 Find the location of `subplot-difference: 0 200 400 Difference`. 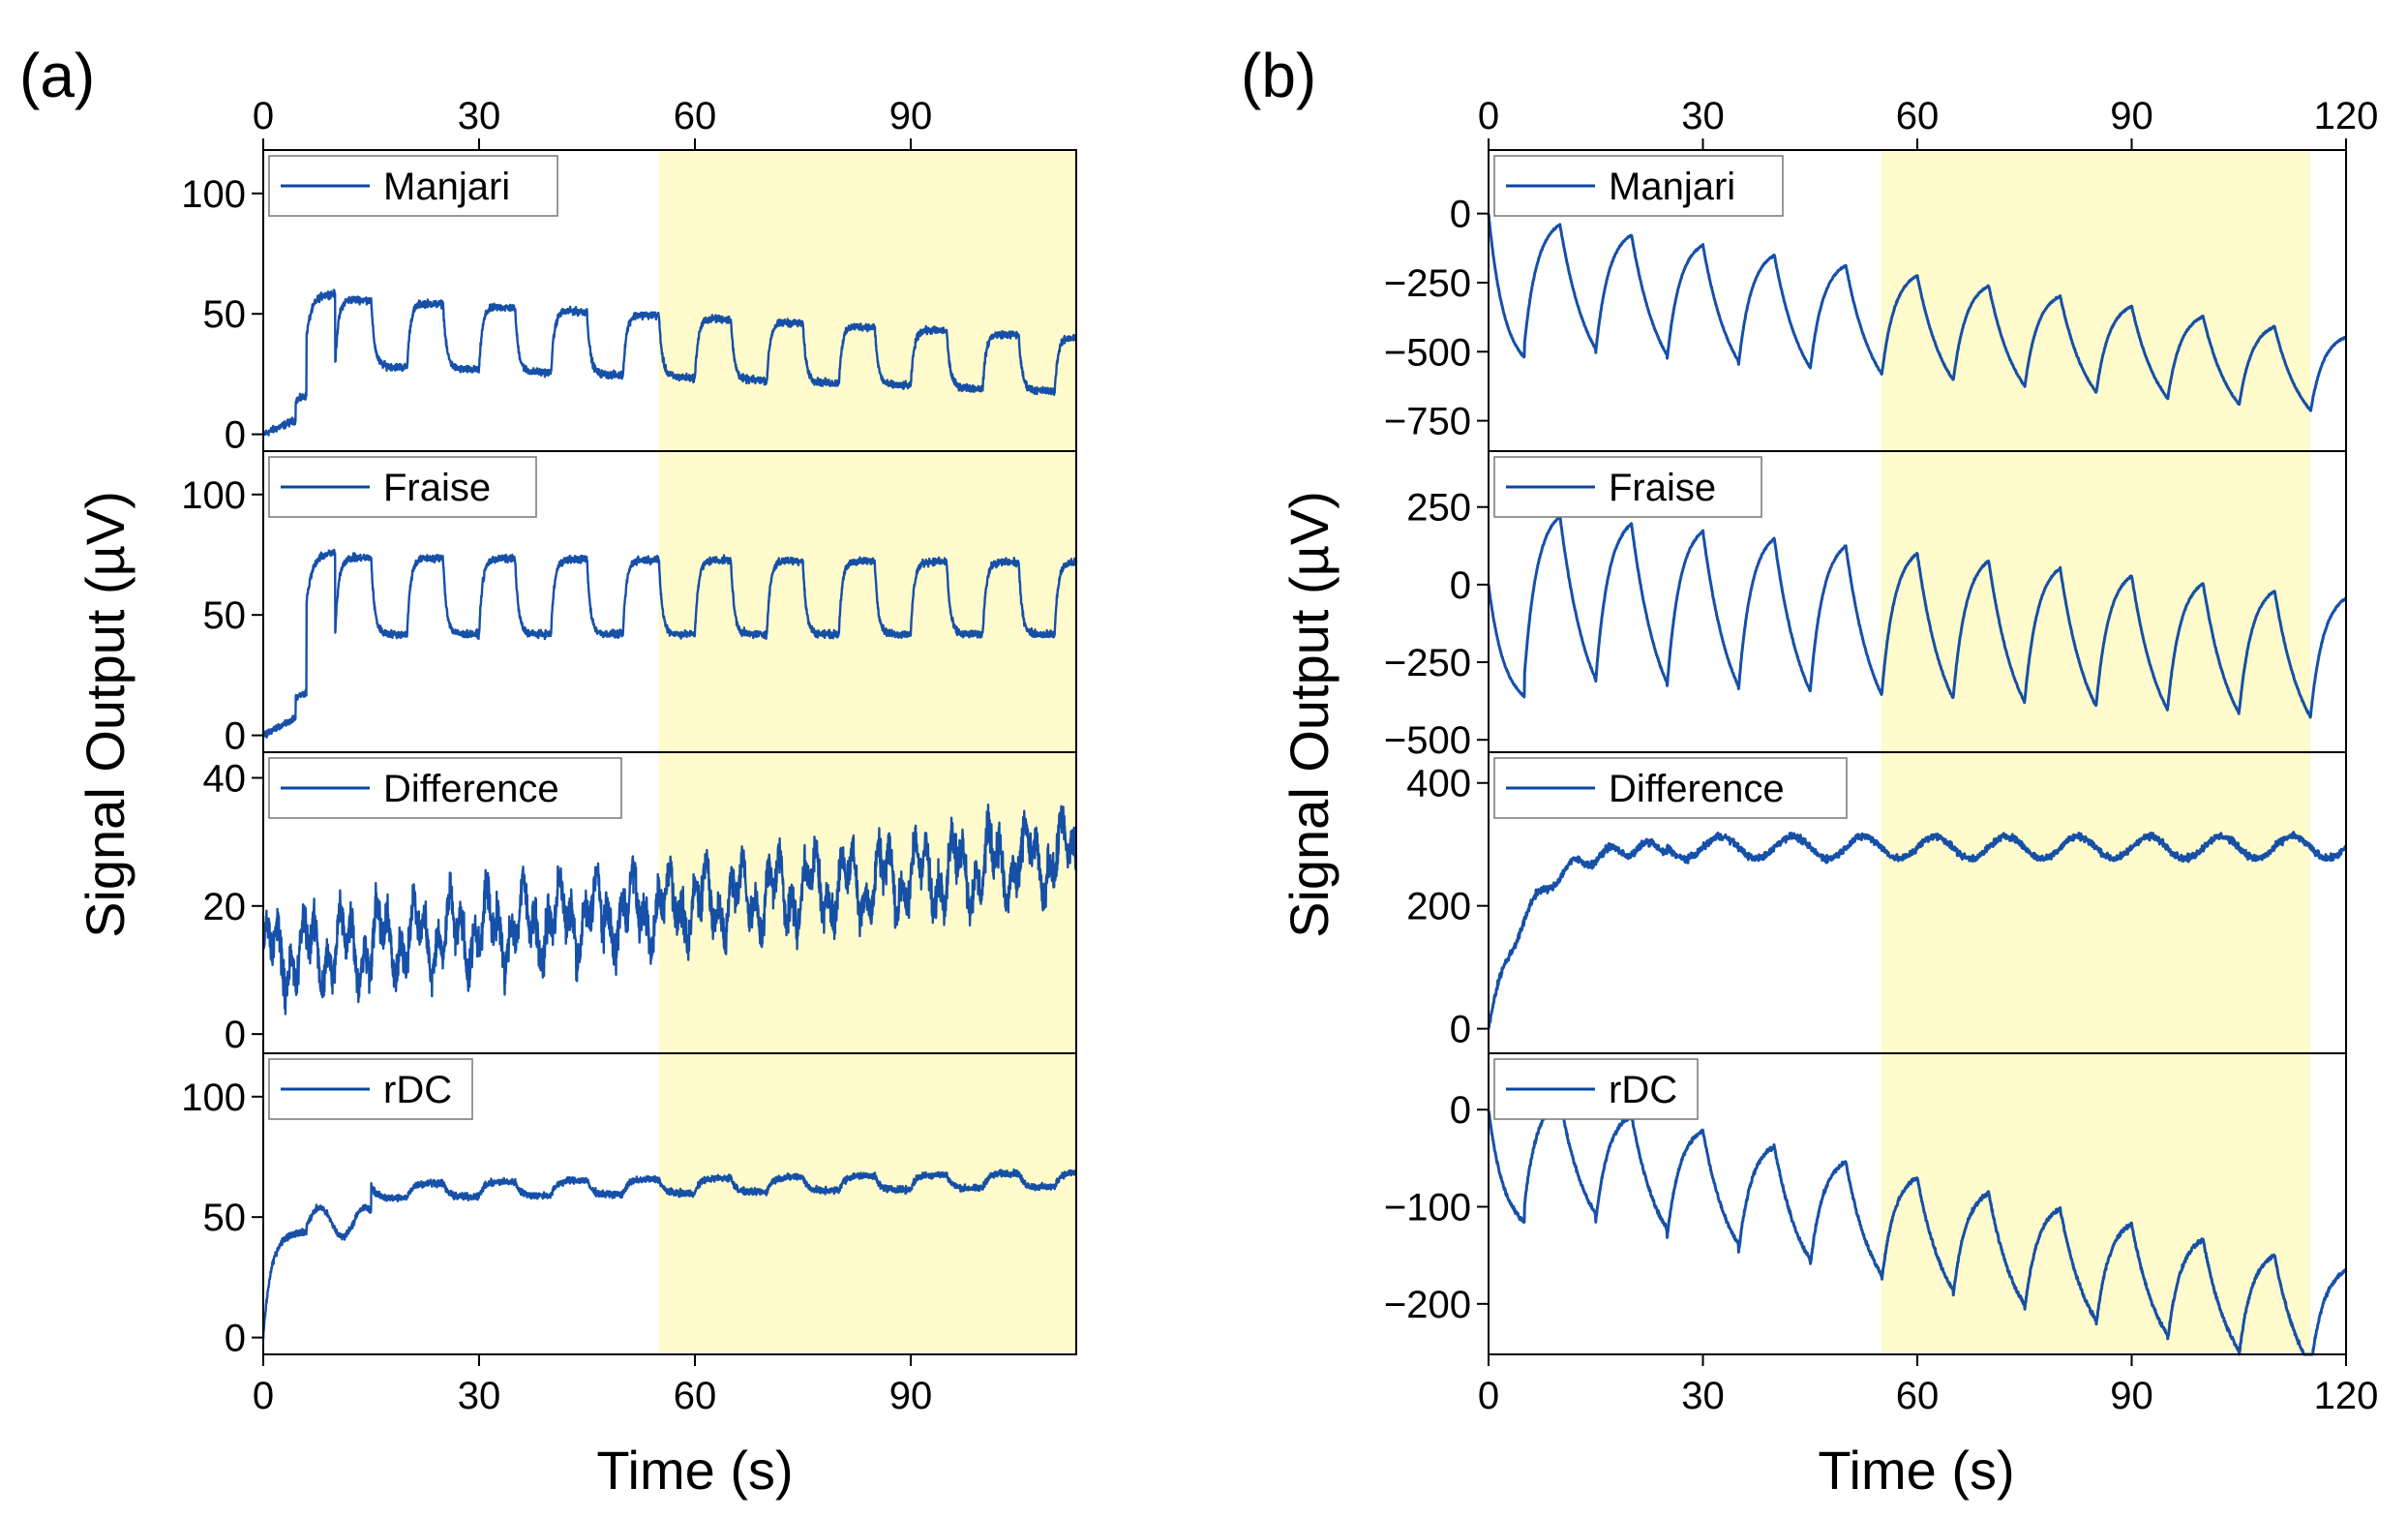

subplot-difference: 0 200 400 Difference is located at coordinates (1877, 903).